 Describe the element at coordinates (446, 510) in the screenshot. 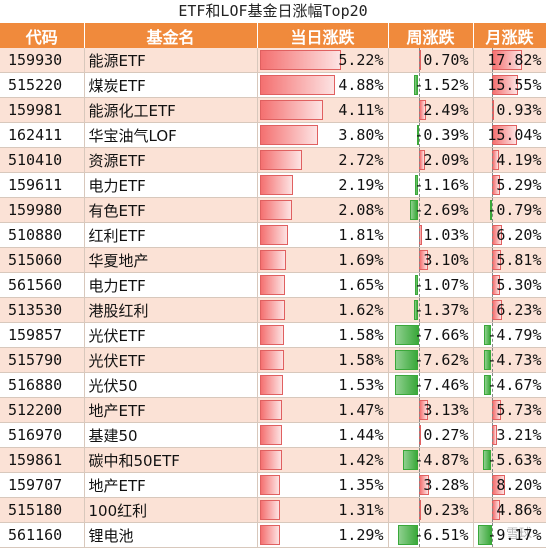

I see `week-change-value: 0.23%` at that location.